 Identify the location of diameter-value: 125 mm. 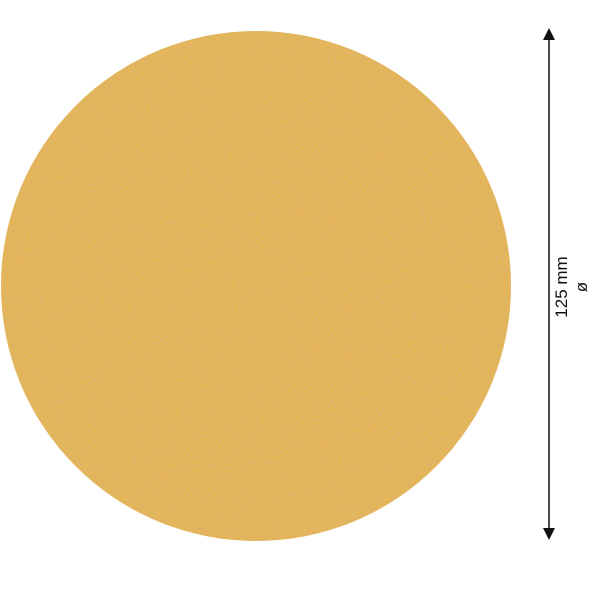
(561, 287).